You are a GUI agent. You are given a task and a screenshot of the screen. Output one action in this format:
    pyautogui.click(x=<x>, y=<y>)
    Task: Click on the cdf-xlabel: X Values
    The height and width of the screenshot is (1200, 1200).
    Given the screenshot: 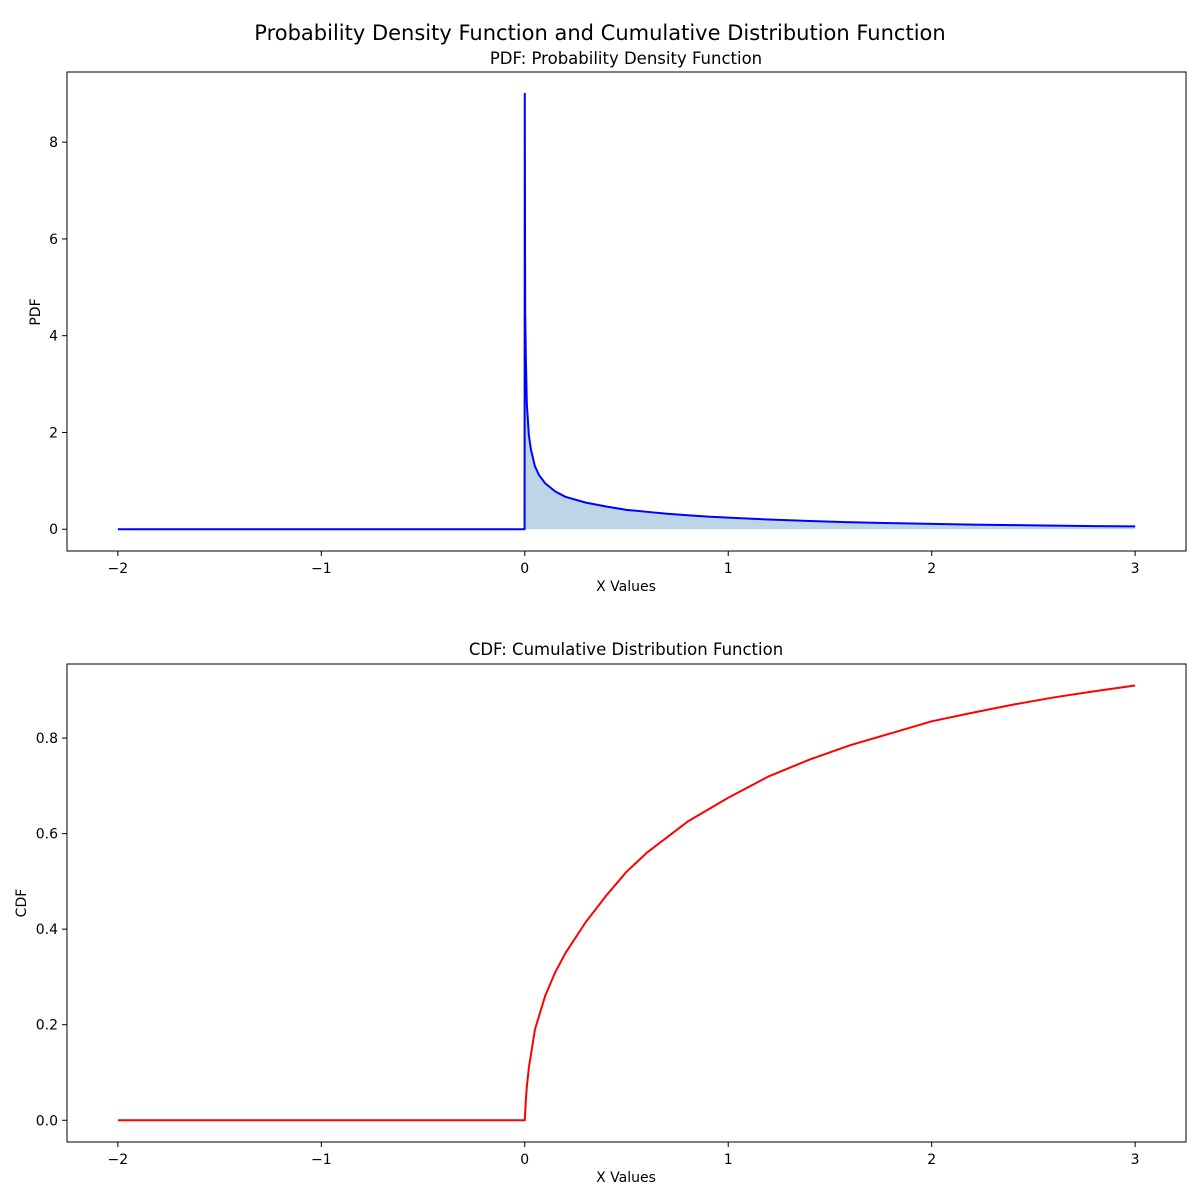 What is the action you would take?
    pyautogui.click(x=626, y=1178)
    